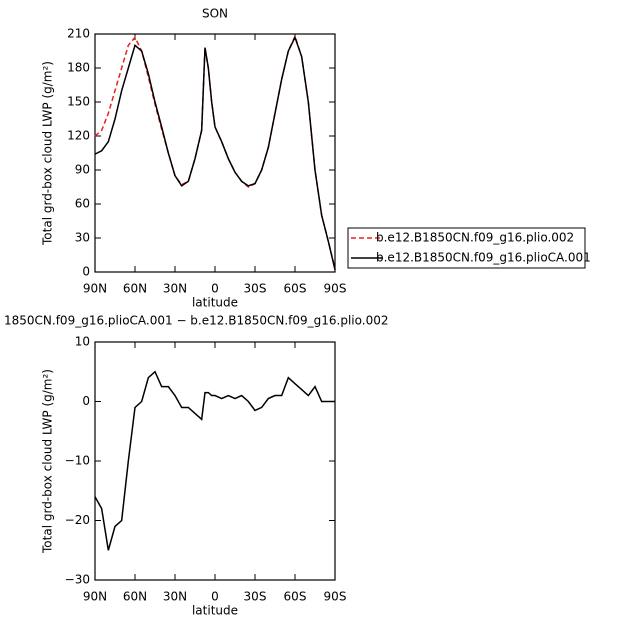  What do you see at coordinates (78, 68) in the screenshot?
I see `y-tick-label: 180` at bounding box center [78, 68].